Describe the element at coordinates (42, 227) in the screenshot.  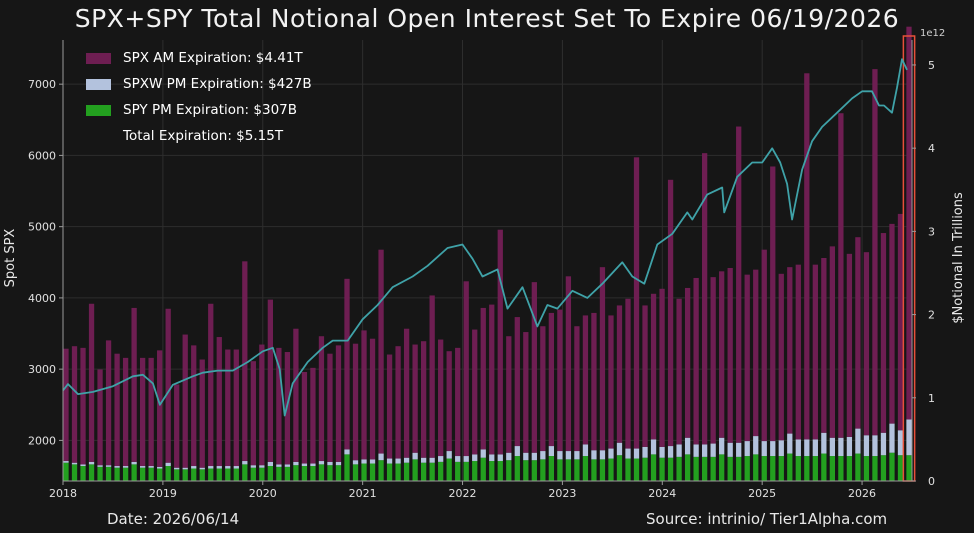
I see `y-left-tick-label: 5000` at that location.